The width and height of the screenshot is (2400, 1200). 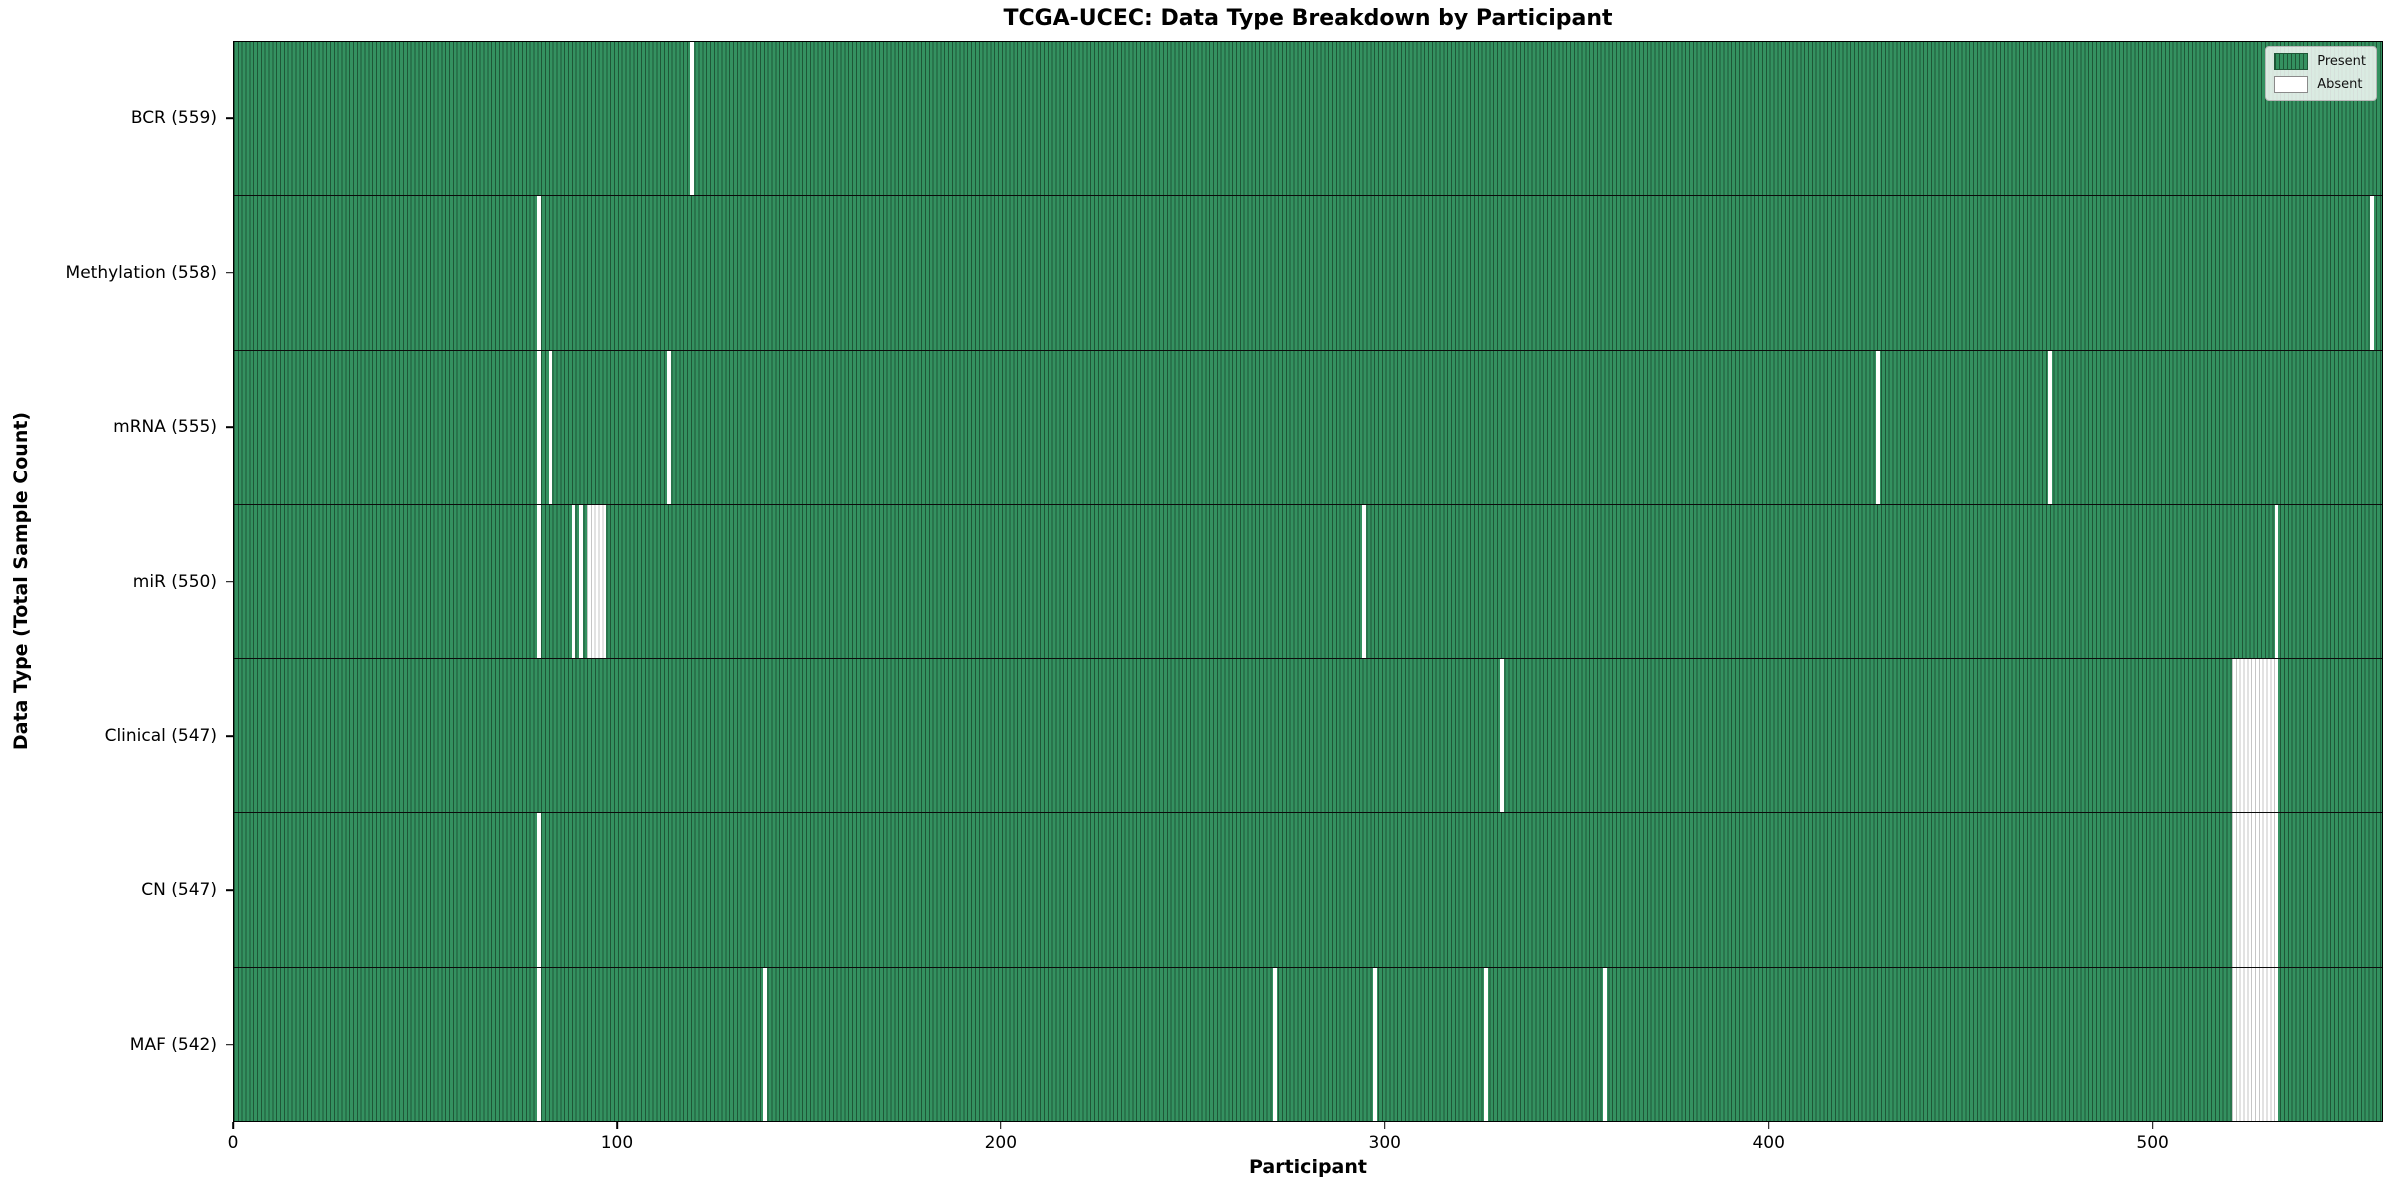 What do you see at coordinates (229, 890) in the screenshot?
I see `y-tick-mark-cn` at bounding box center [229, 890].